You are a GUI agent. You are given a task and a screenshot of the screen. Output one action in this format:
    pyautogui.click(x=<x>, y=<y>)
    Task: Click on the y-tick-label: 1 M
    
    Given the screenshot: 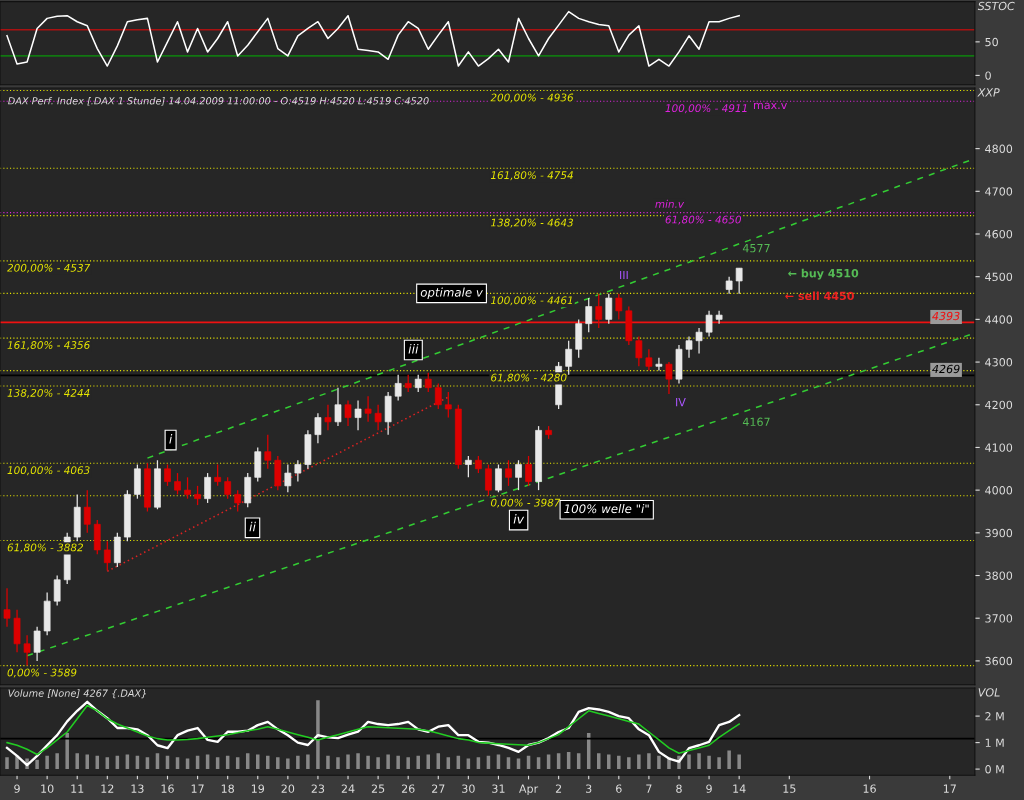 What is the action you would take?
    pyautogui.click(x=994, y=742)
    